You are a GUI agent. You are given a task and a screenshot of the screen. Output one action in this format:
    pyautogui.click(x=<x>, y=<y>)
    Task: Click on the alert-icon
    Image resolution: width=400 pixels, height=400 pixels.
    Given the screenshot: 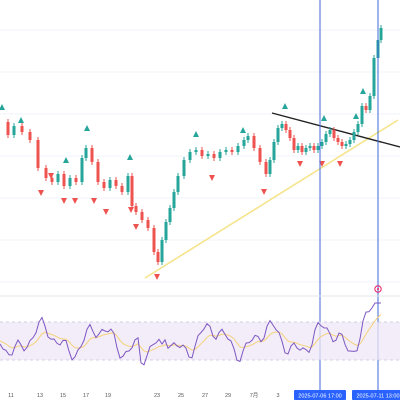 What is the action you would take?
    pyautogui.click(x=378, y=289)
    